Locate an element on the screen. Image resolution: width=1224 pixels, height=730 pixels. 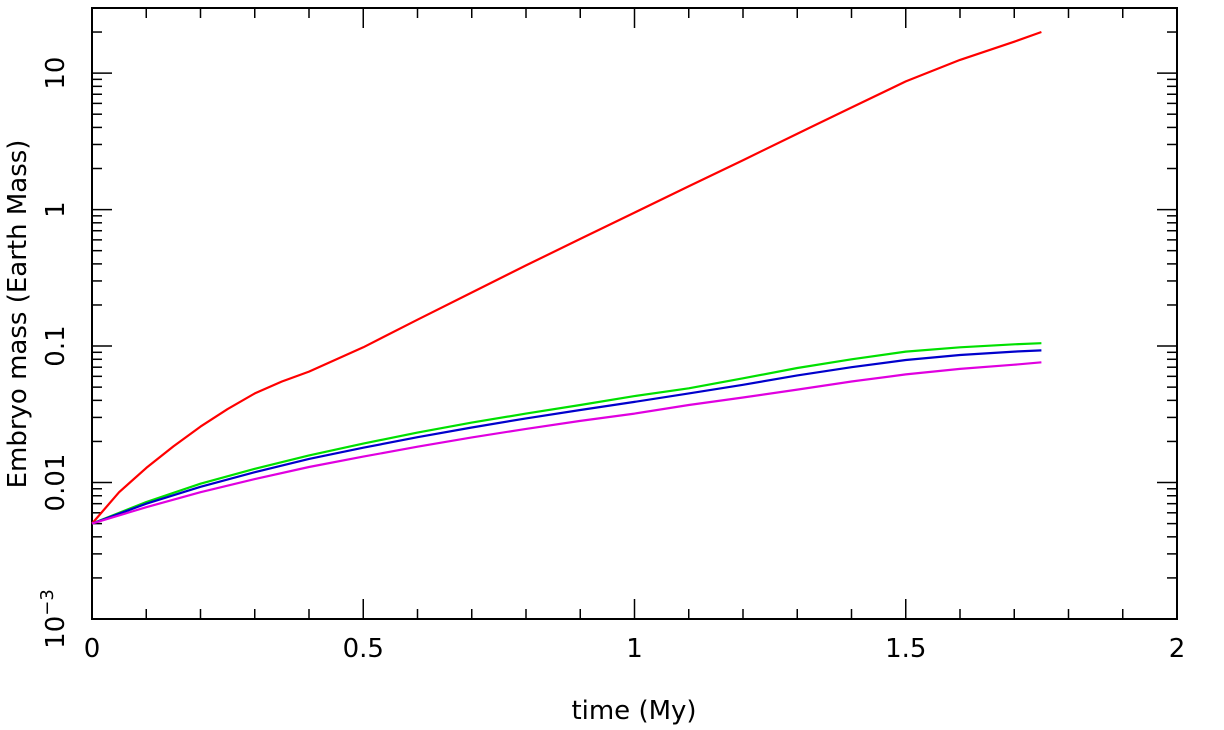
y-tick-label: 1 is located at coordinates (56, 209).